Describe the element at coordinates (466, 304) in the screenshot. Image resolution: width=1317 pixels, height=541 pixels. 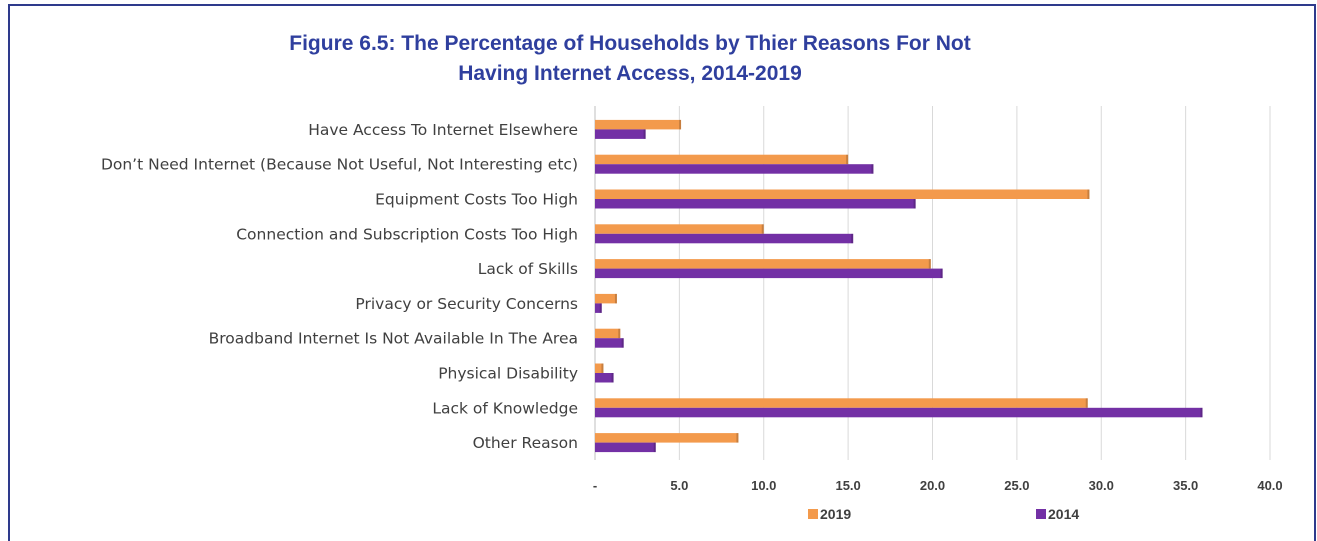
I see `category-label: Privacy or Security Concerns` at that location.